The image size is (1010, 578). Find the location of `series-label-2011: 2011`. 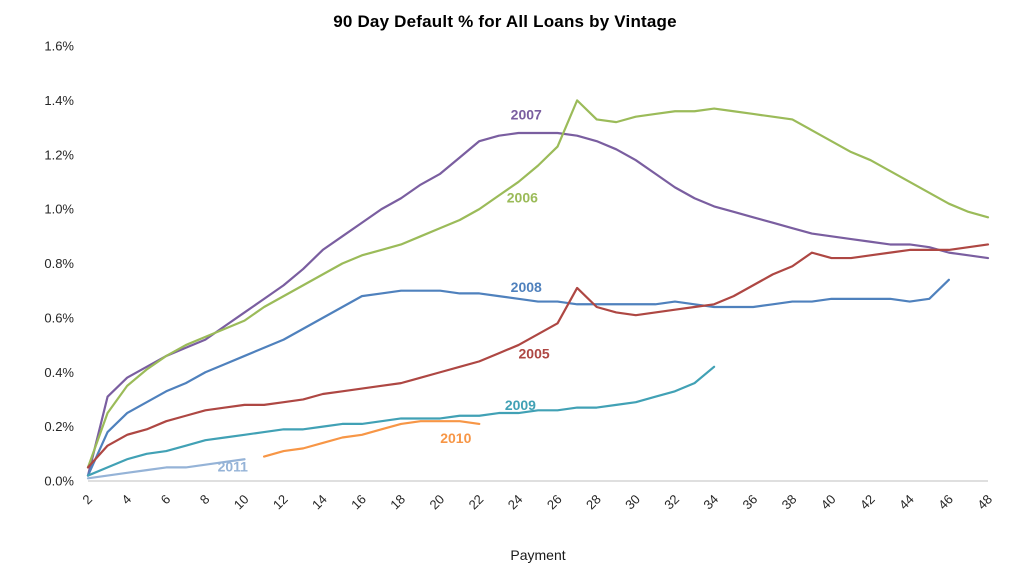

series-label-2011: 2011 is located at coordinates (233, 466).